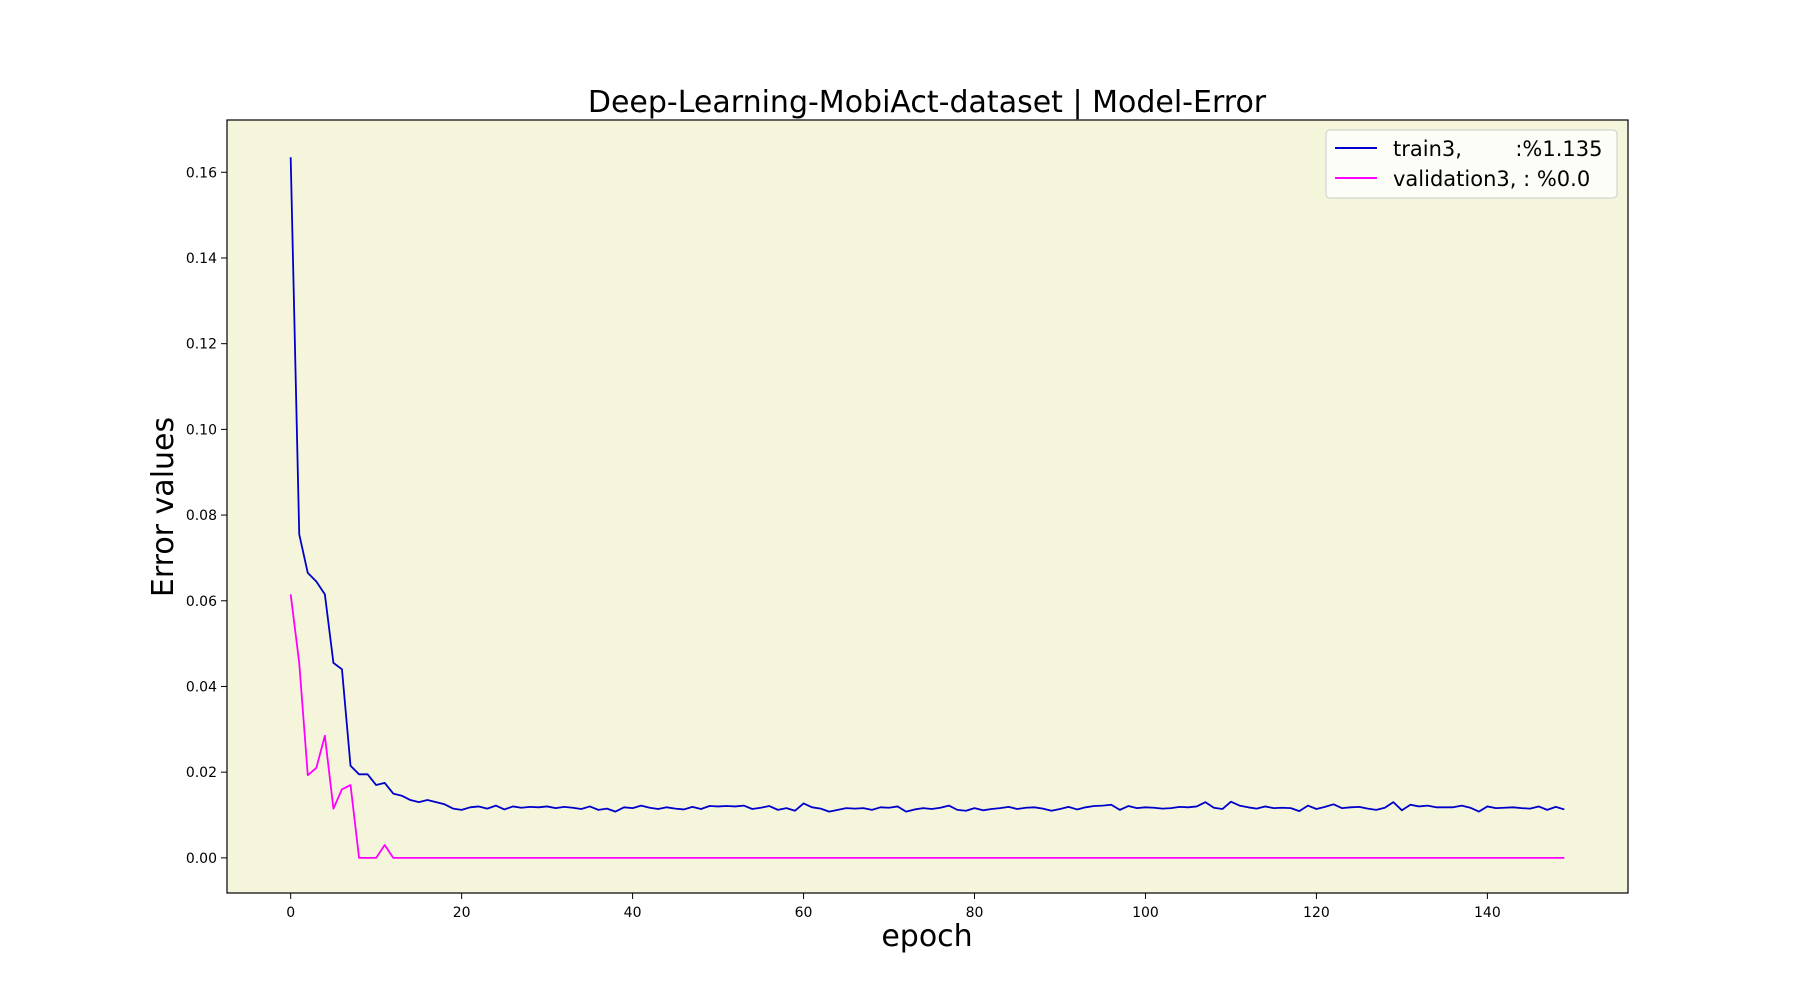 This screenshot has height=1000, width=1800. What do you see at coordinates (1497, 149) in the screenshot?
I see `legend-label-train: train3, :%1.135` at bounding box center [1497, 149].